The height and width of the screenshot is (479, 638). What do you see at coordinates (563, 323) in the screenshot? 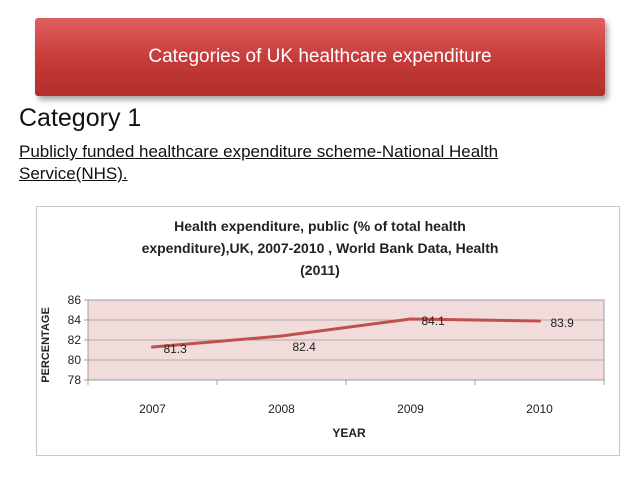
I see `data-label: 83.9` at bounding box center [563, 323].